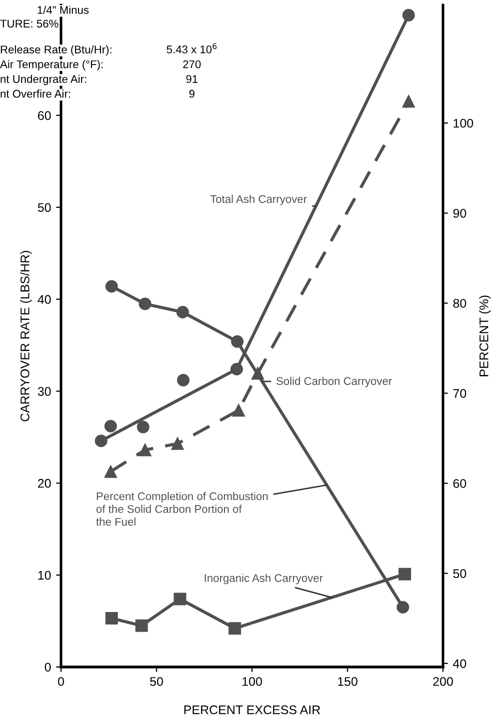 Image resolution: width=492 pixels, height=719 pixels. What do you see at coordinates (459, 213) in the screenshot?
I see `y2-tick-label: 90` at bounding box center [459, 213].